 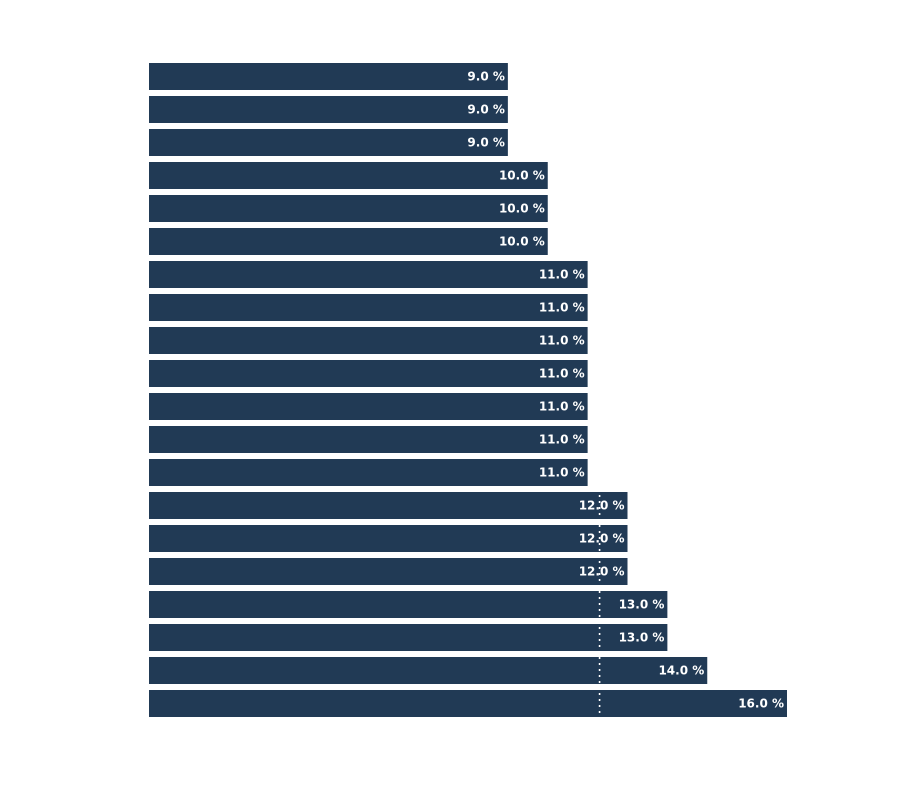 I want to click on bar-value-label-5: 10.0 %, so click(x=522, y=209).